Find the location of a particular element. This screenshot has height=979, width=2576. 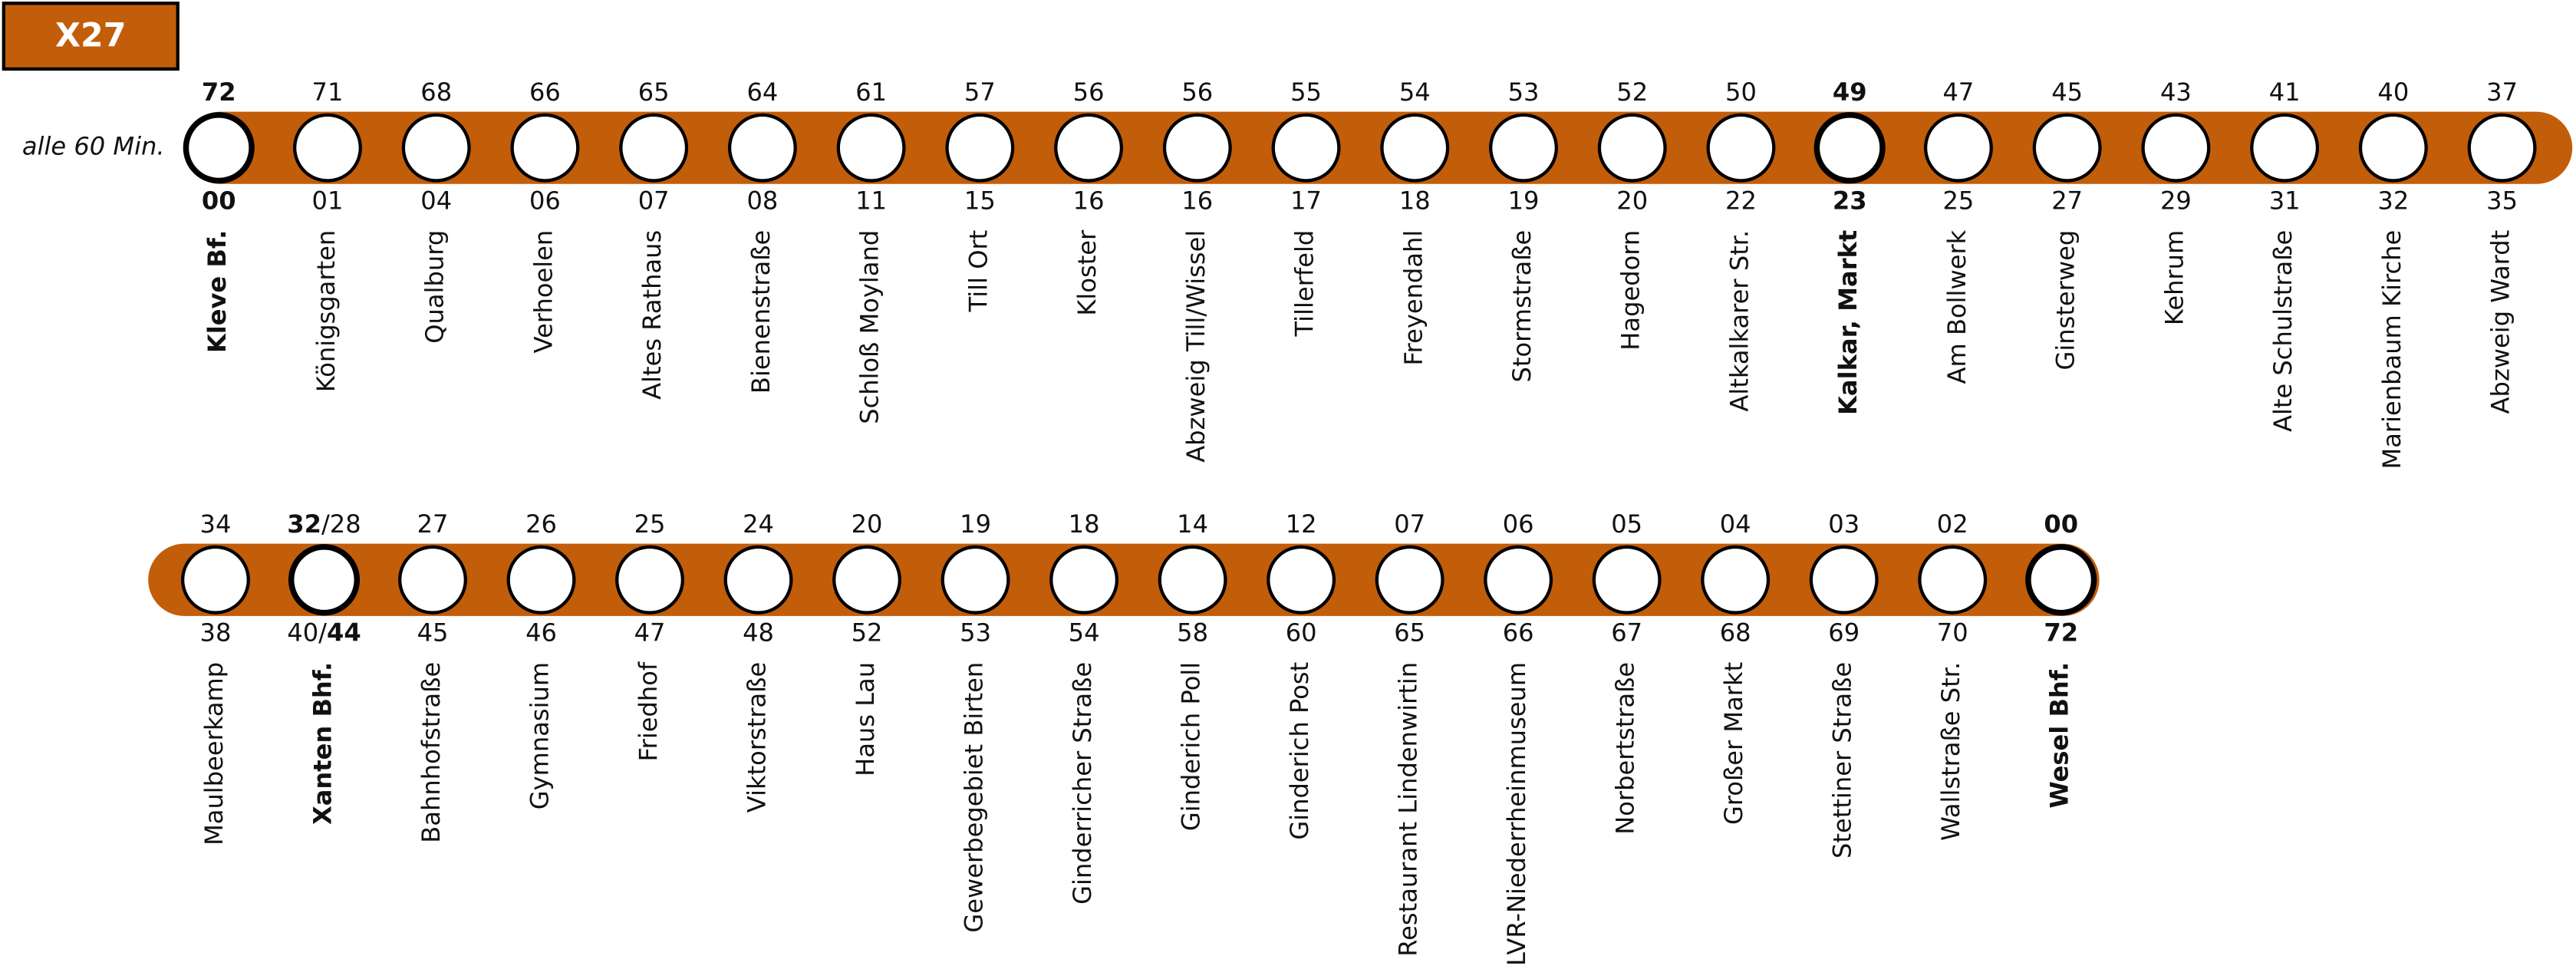

time-top: 56 is located at coordinates (1089, 92).